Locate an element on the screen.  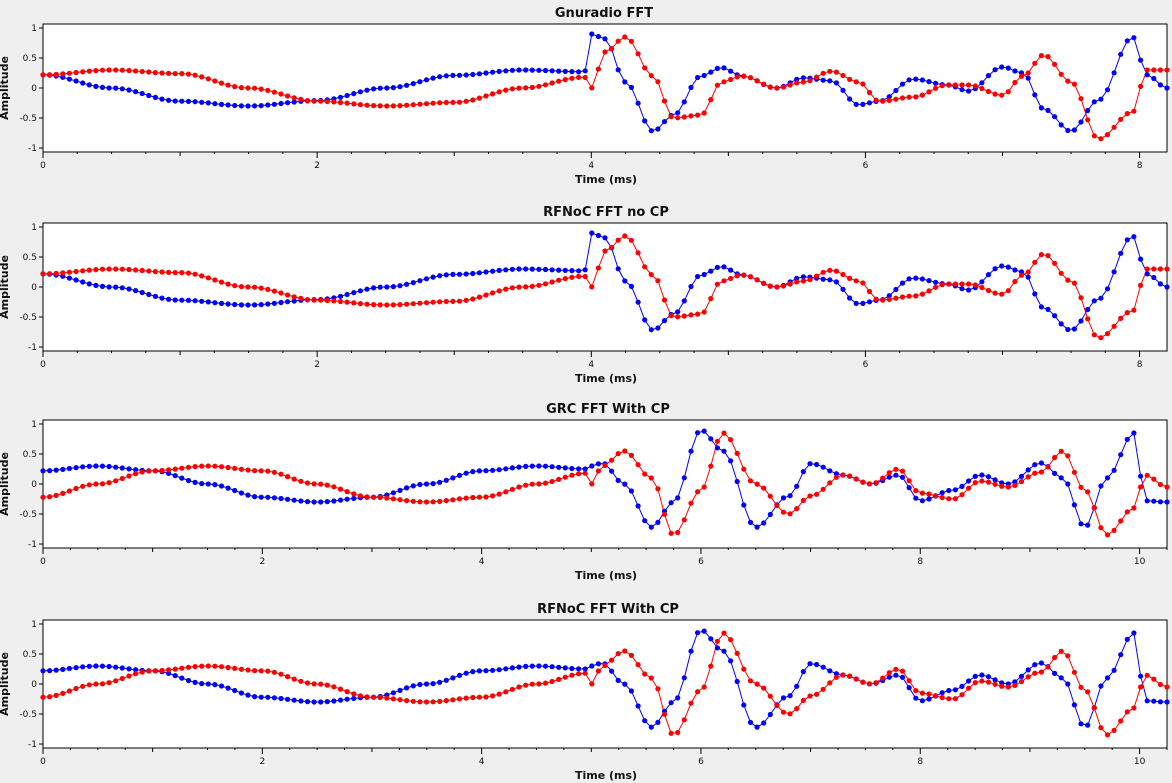
x-tick-label: 8 is located at coordinates (1140, 166).